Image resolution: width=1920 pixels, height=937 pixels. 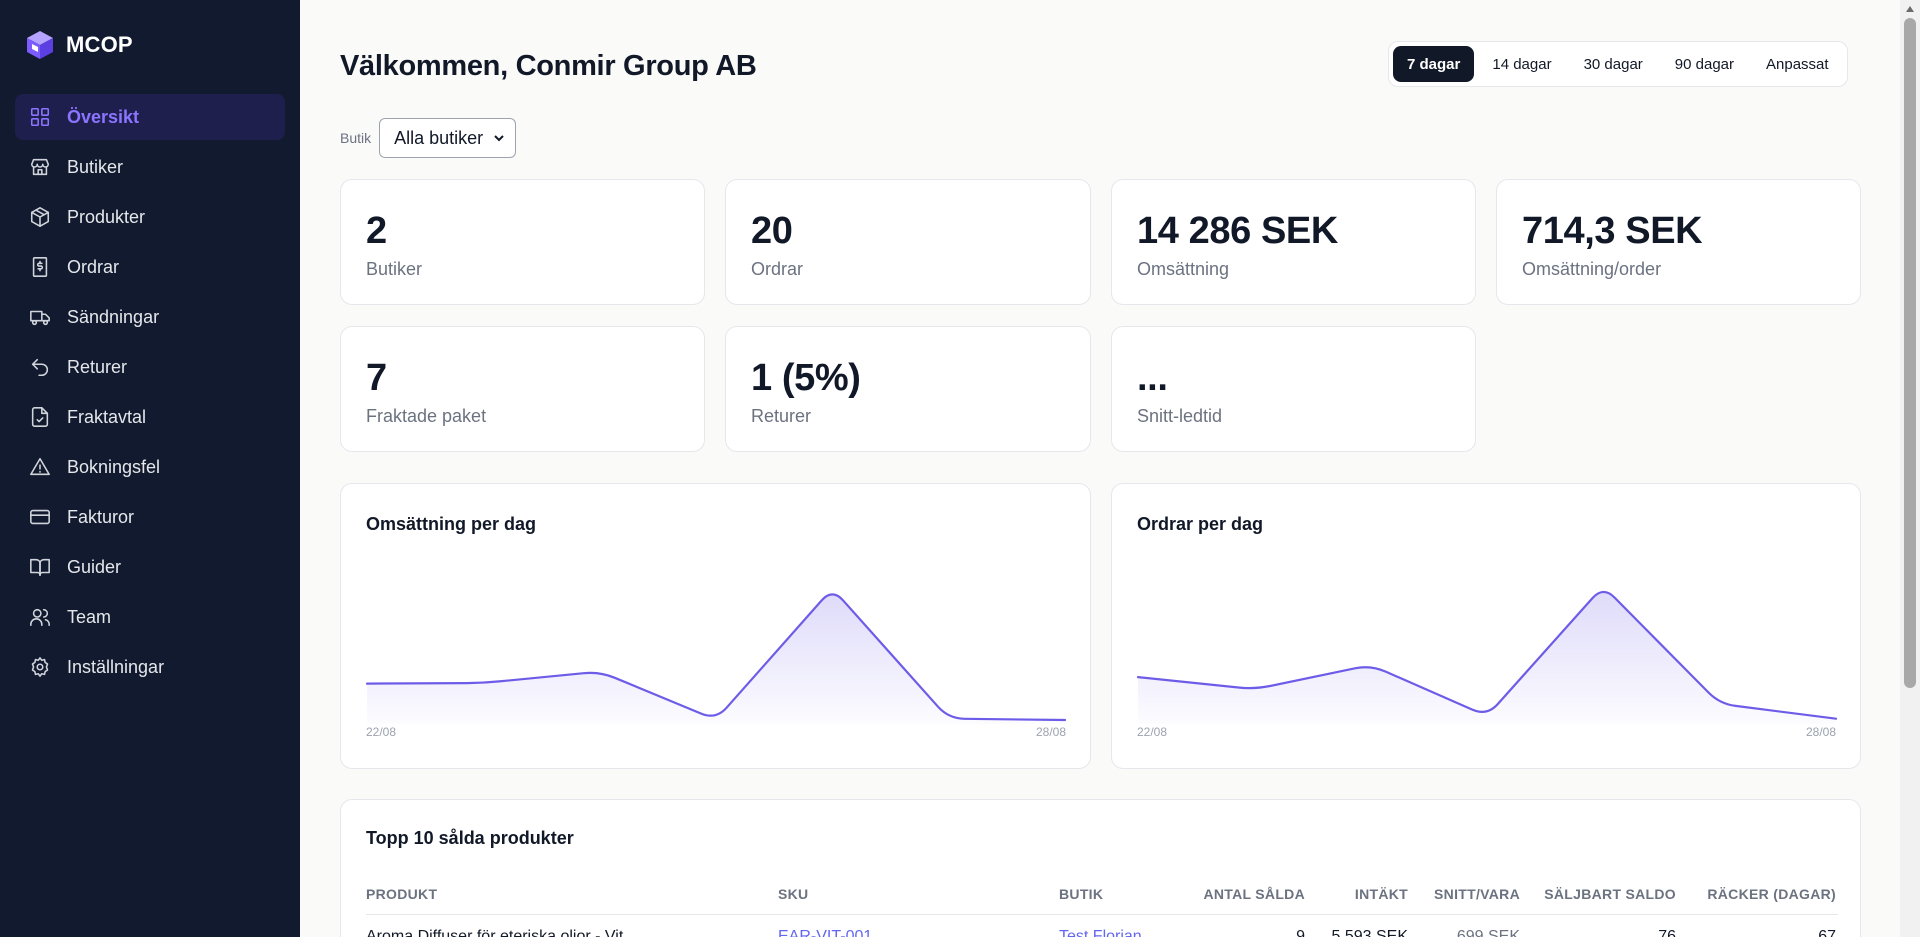 What do you see at coordinates (150, 367) in the screenshot?
I see `sidebar-item-returer: Returer` at bounding box center [150, 367].